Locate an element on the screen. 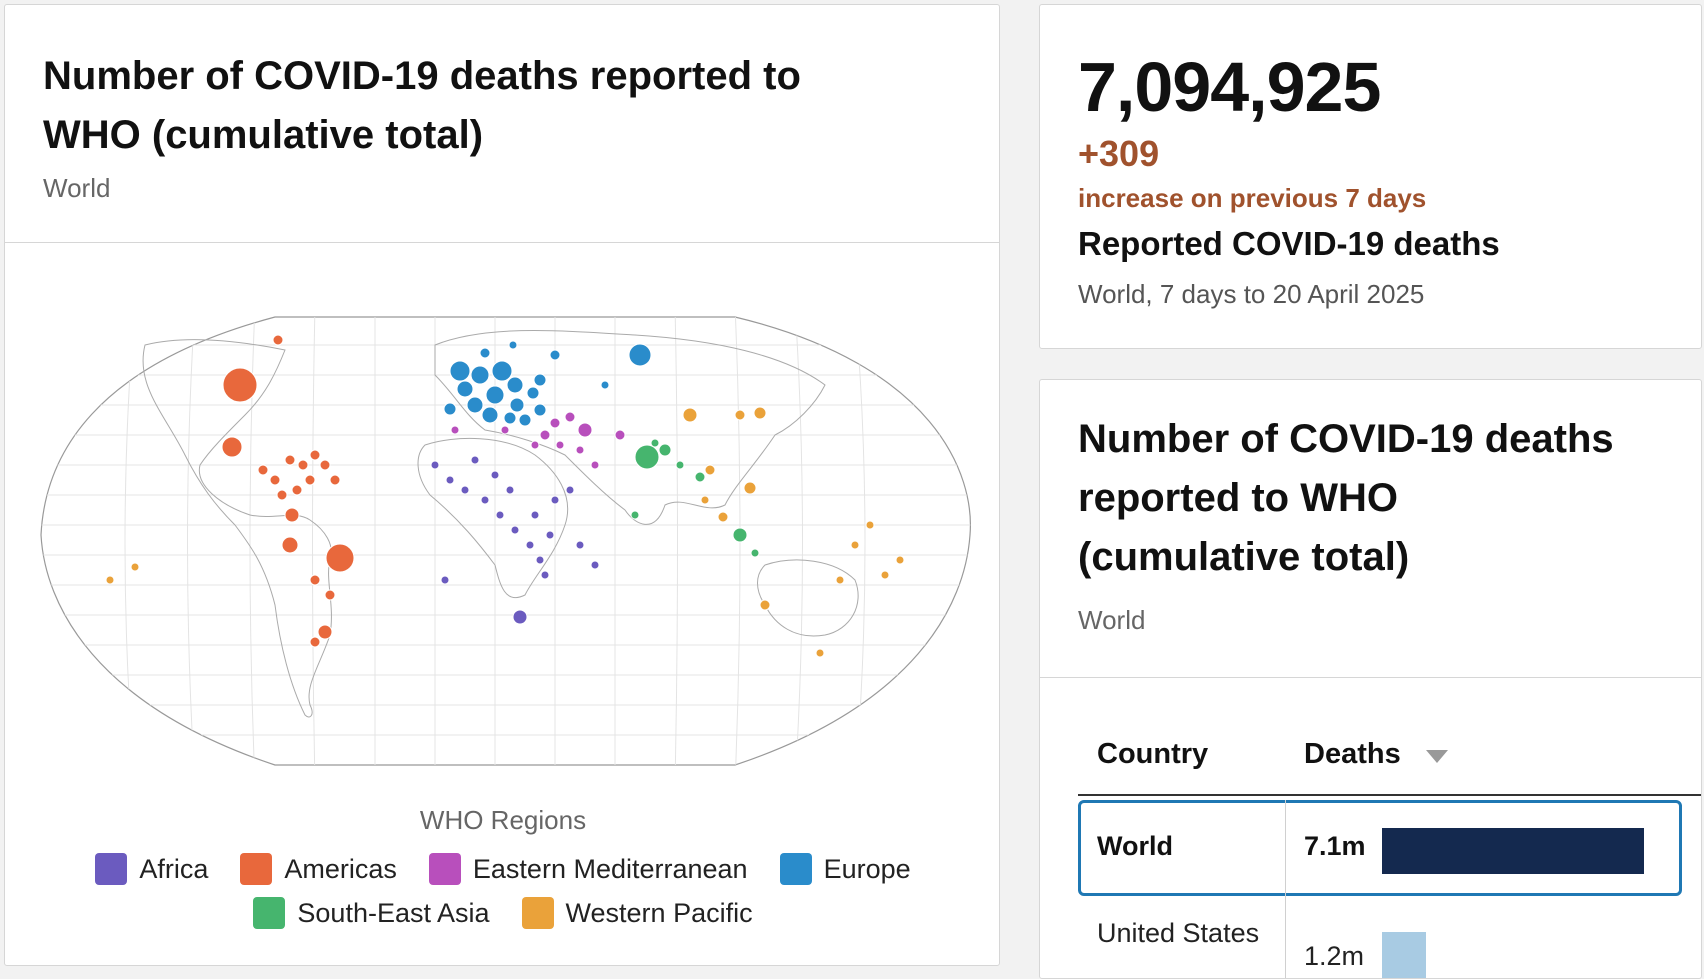 The width and height of the screenshot is (1704, 979). table-row-world is located at coordinates (1380, 848).